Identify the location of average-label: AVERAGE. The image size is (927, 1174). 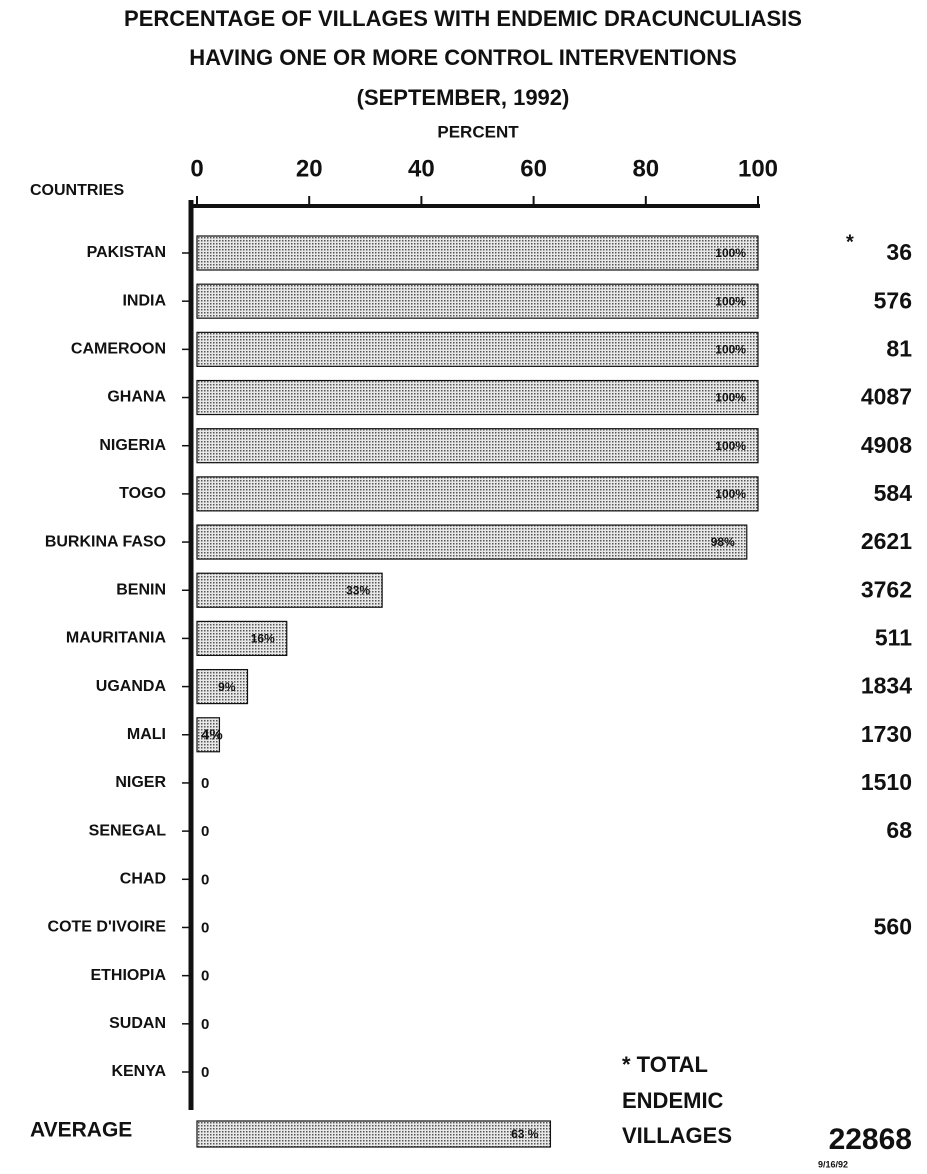
(81, 1130).